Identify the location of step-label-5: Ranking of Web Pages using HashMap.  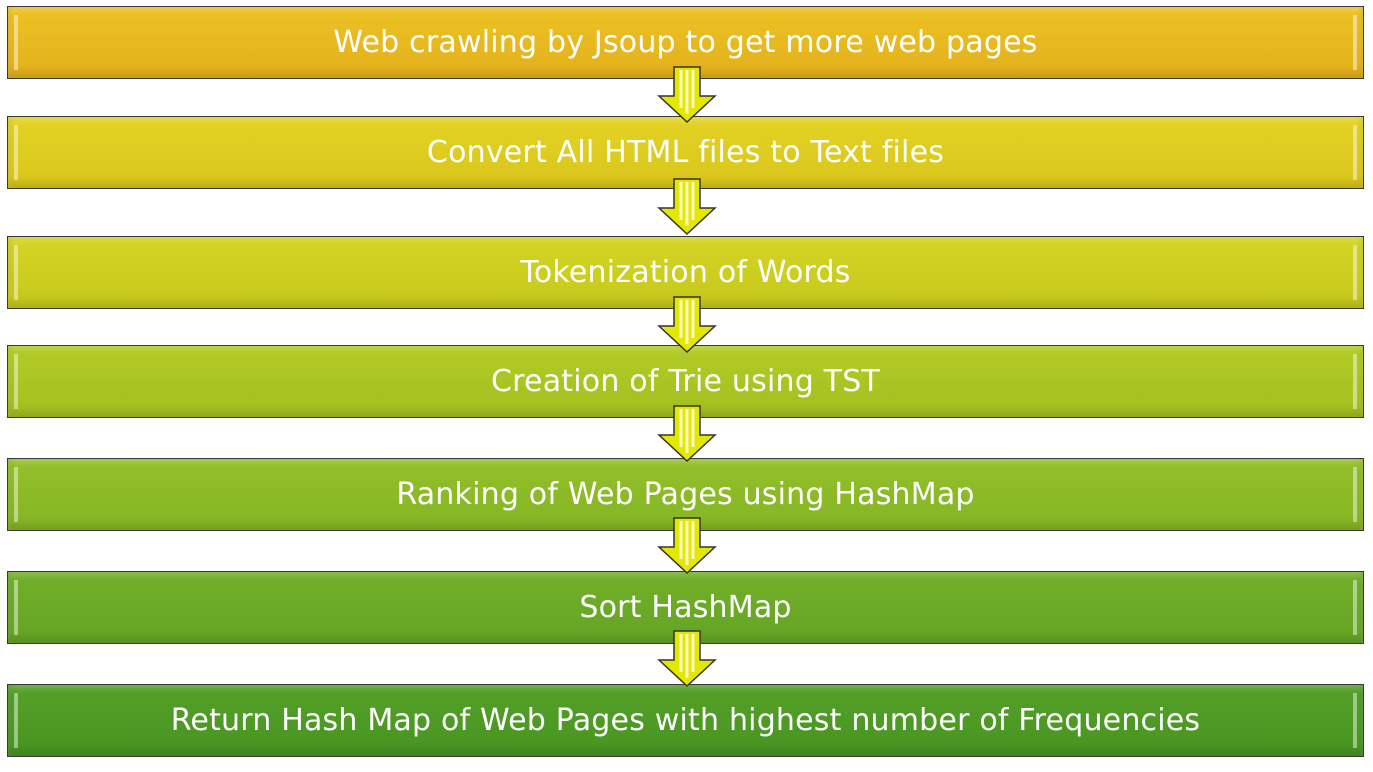
(685, 494).